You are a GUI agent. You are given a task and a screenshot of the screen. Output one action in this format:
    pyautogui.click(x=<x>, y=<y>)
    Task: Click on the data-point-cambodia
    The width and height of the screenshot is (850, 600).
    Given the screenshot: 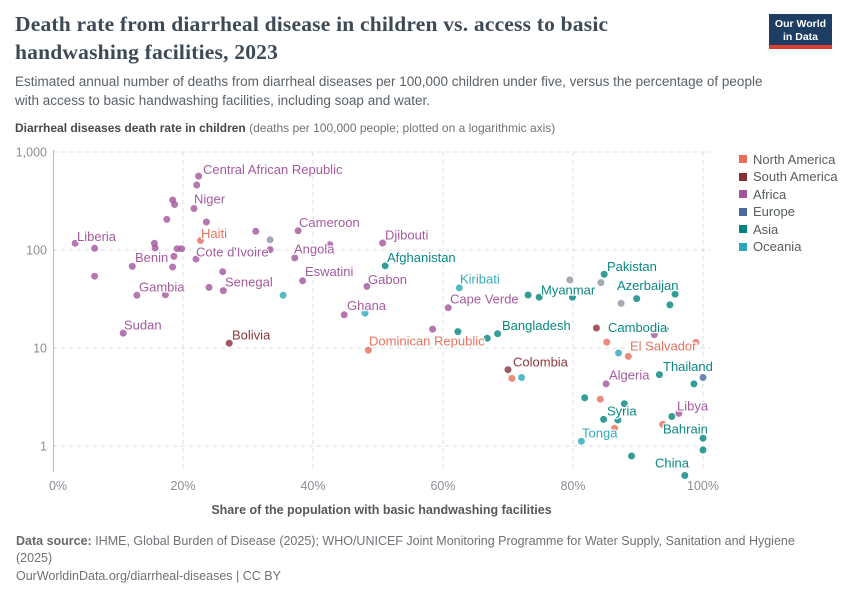 What is the action you would take?
    pyautogui.click(x=665, y=329)
    